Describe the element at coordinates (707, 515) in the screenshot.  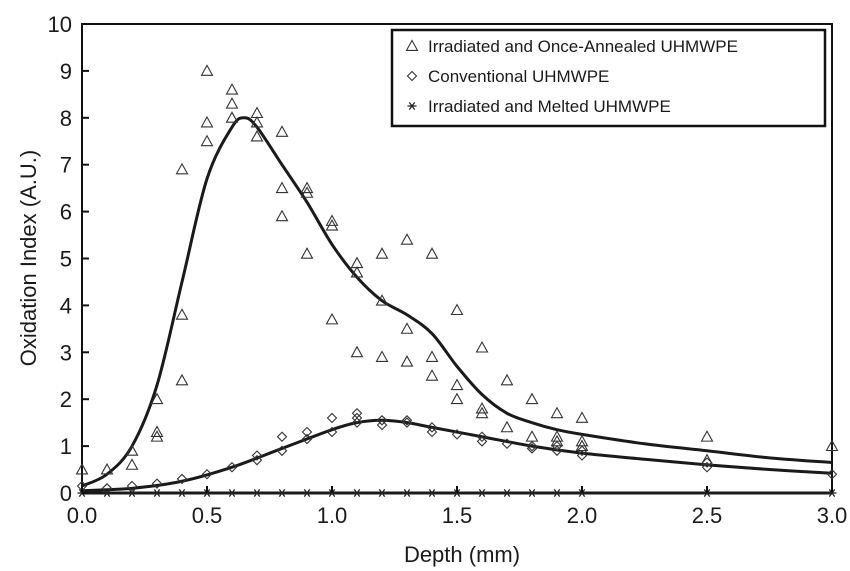
I see `x-tick-label: 2.5` at that location.